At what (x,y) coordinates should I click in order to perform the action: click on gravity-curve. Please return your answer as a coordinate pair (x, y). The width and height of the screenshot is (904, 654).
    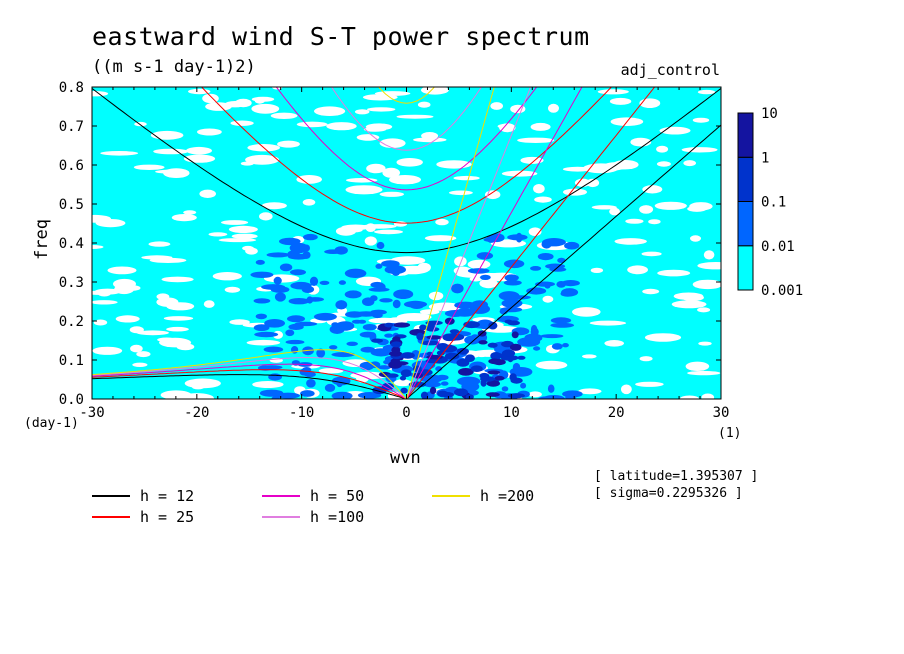
    Looking at the image, I should click on (406, 155).